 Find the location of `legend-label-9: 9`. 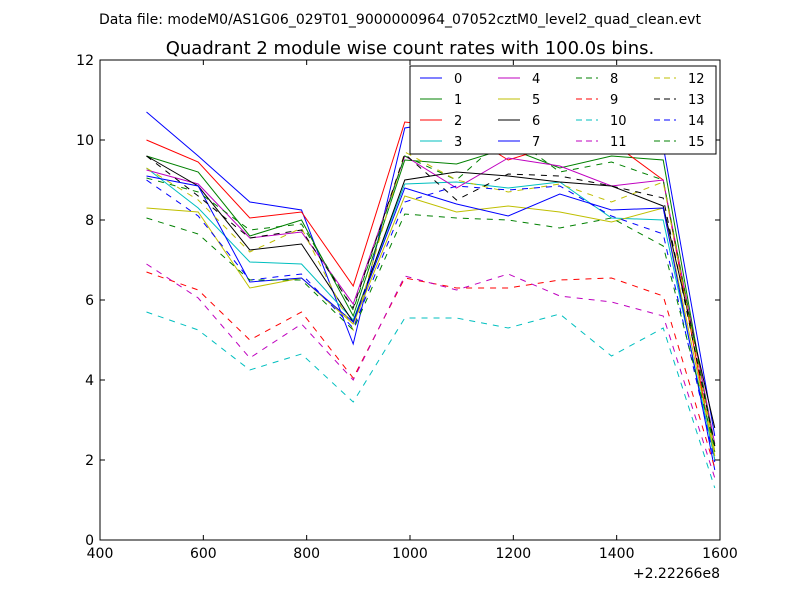

legend-label-9: 9 is located at coordinates (614, 100).